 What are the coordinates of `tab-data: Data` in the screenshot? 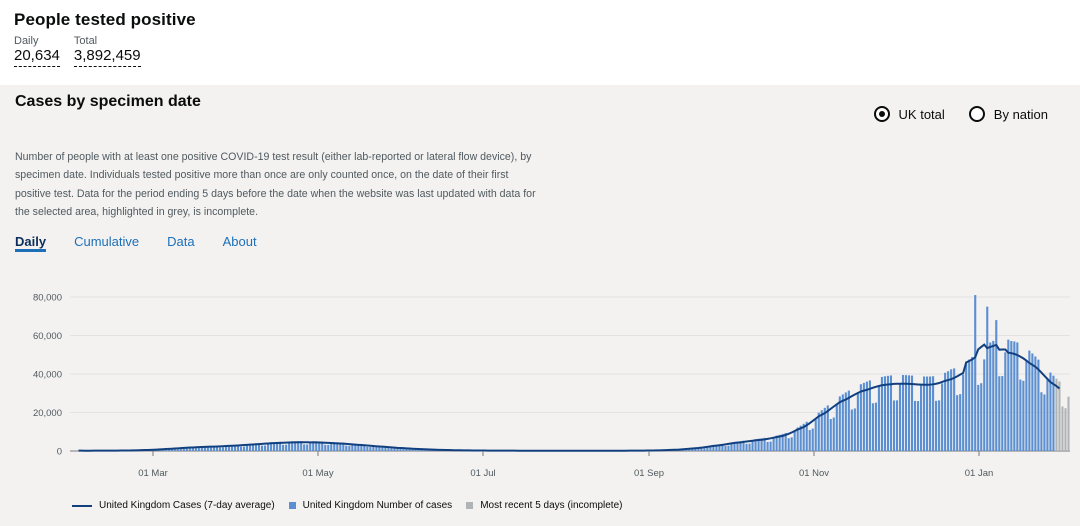 It's located at (181, 241).